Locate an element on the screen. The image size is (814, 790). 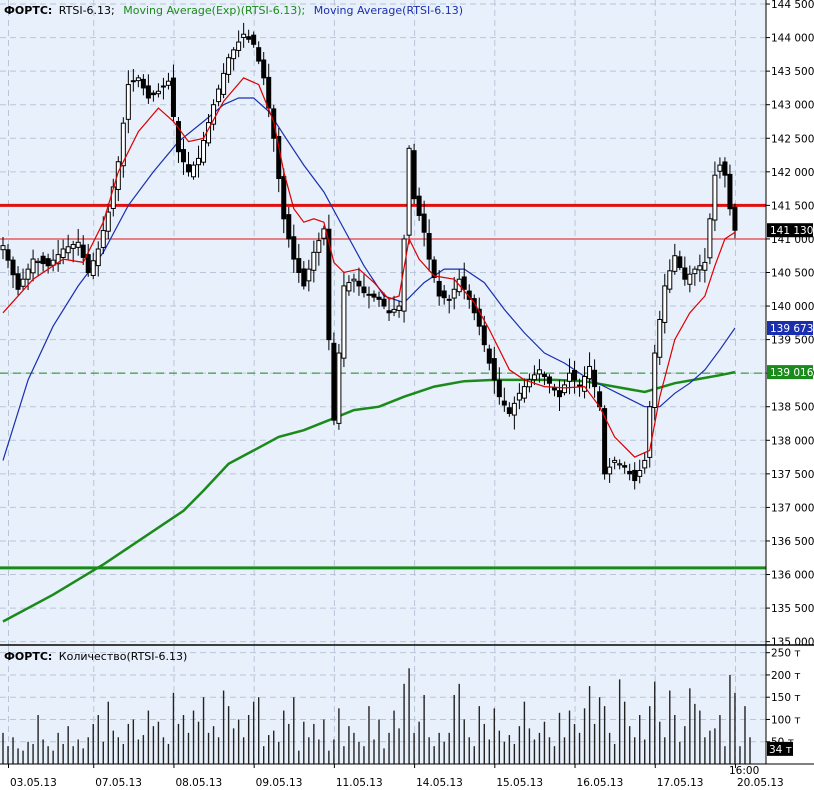
price-tick-label: 143 000 is located at coordinates (792, 106).